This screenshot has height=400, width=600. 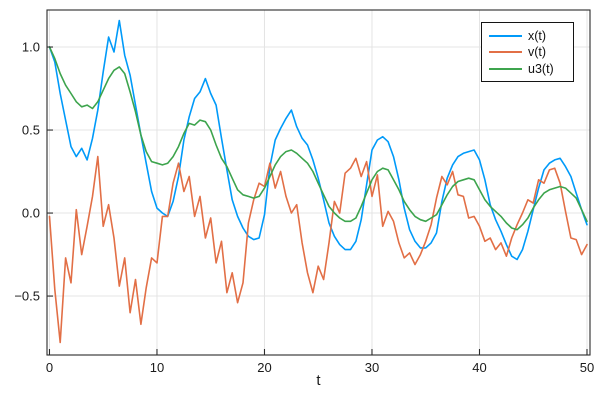 What do you see at coordinates (49, 367) in the screenshot?
I see `x-tick-label: 0` at bounding box center [49, 367].